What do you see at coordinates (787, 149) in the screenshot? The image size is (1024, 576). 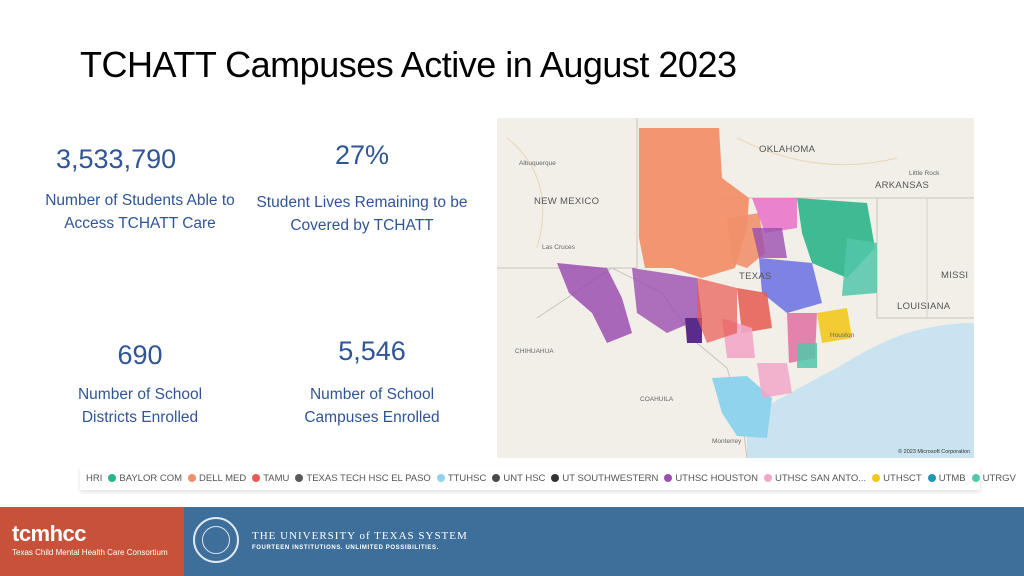 I see `map-label-oklahoma: OKLAHOMA` at bounding box center [787, 149].